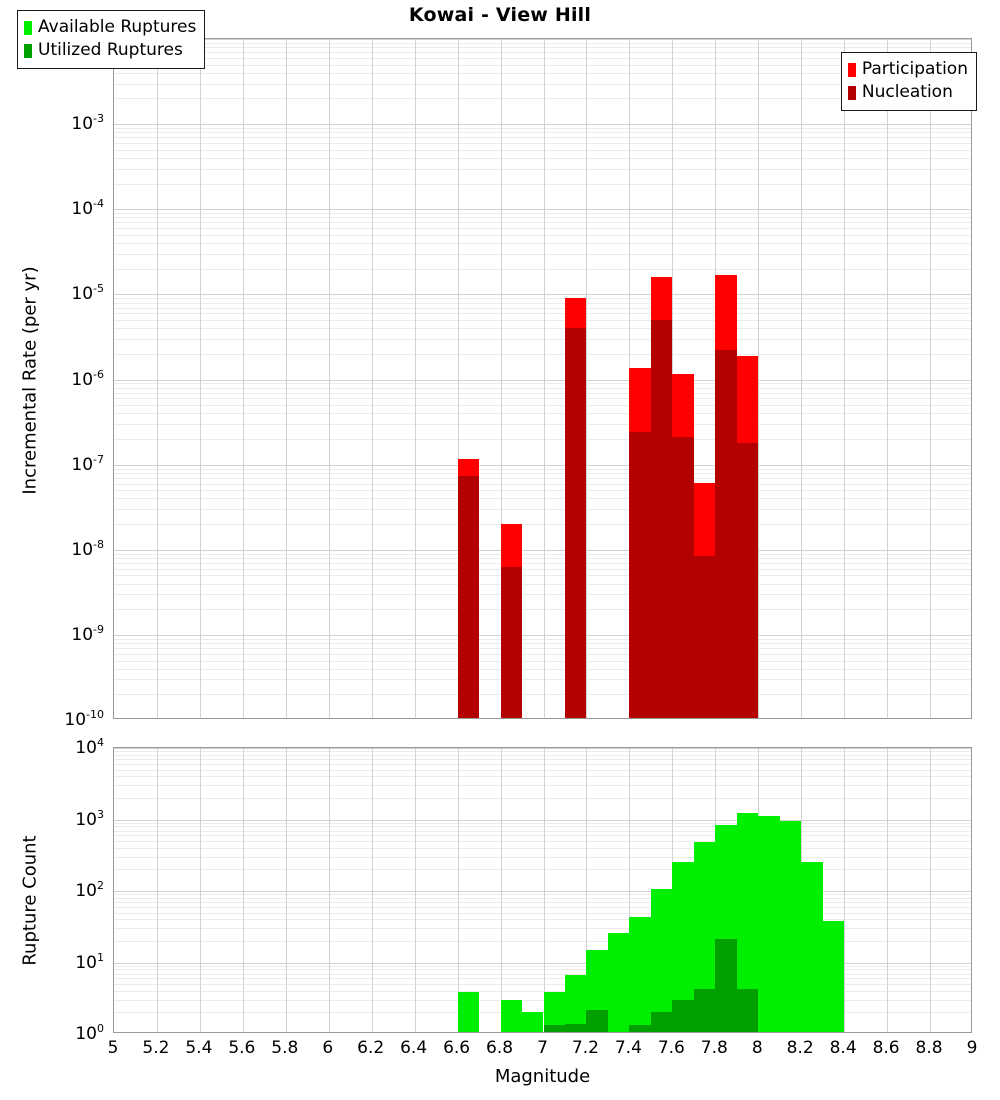 The image size is (1000, 1100). I want to click on y-axis-tick-label: 10⁻⁸, so click(87, 548).